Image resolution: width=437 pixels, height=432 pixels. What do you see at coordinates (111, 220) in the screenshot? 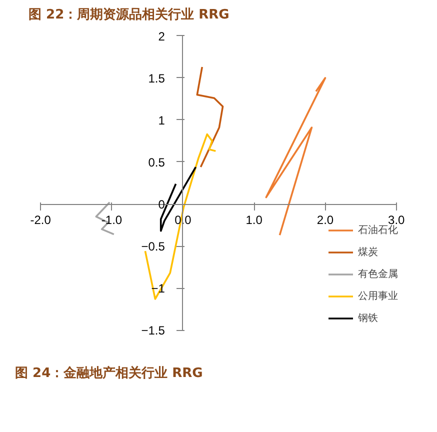
I see `x-tick-label: -1.0` at bounding box center [111, 220].